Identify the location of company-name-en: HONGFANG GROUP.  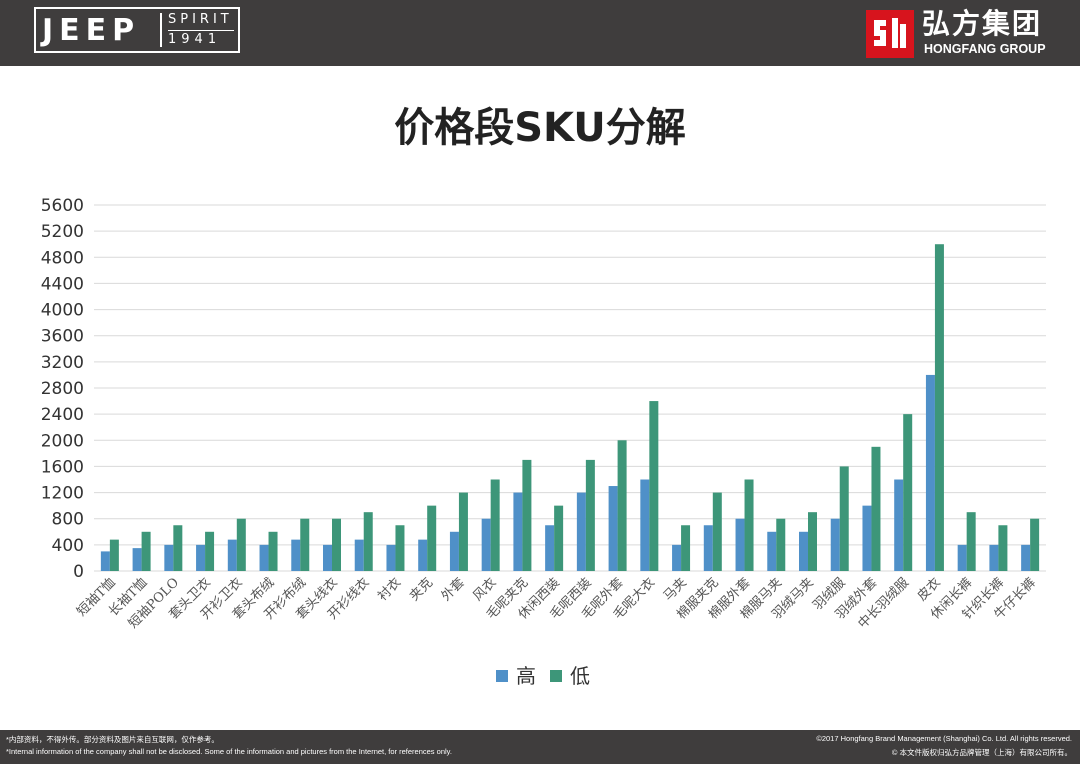
(985, 49).